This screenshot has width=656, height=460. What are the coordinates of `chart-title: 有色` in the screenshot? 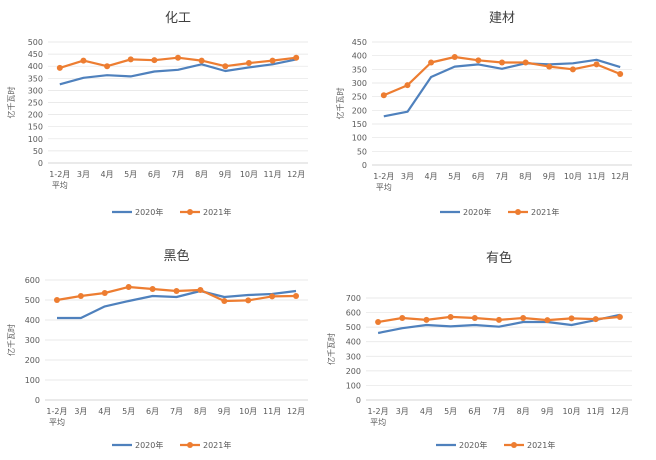 It's located at (499, 258).